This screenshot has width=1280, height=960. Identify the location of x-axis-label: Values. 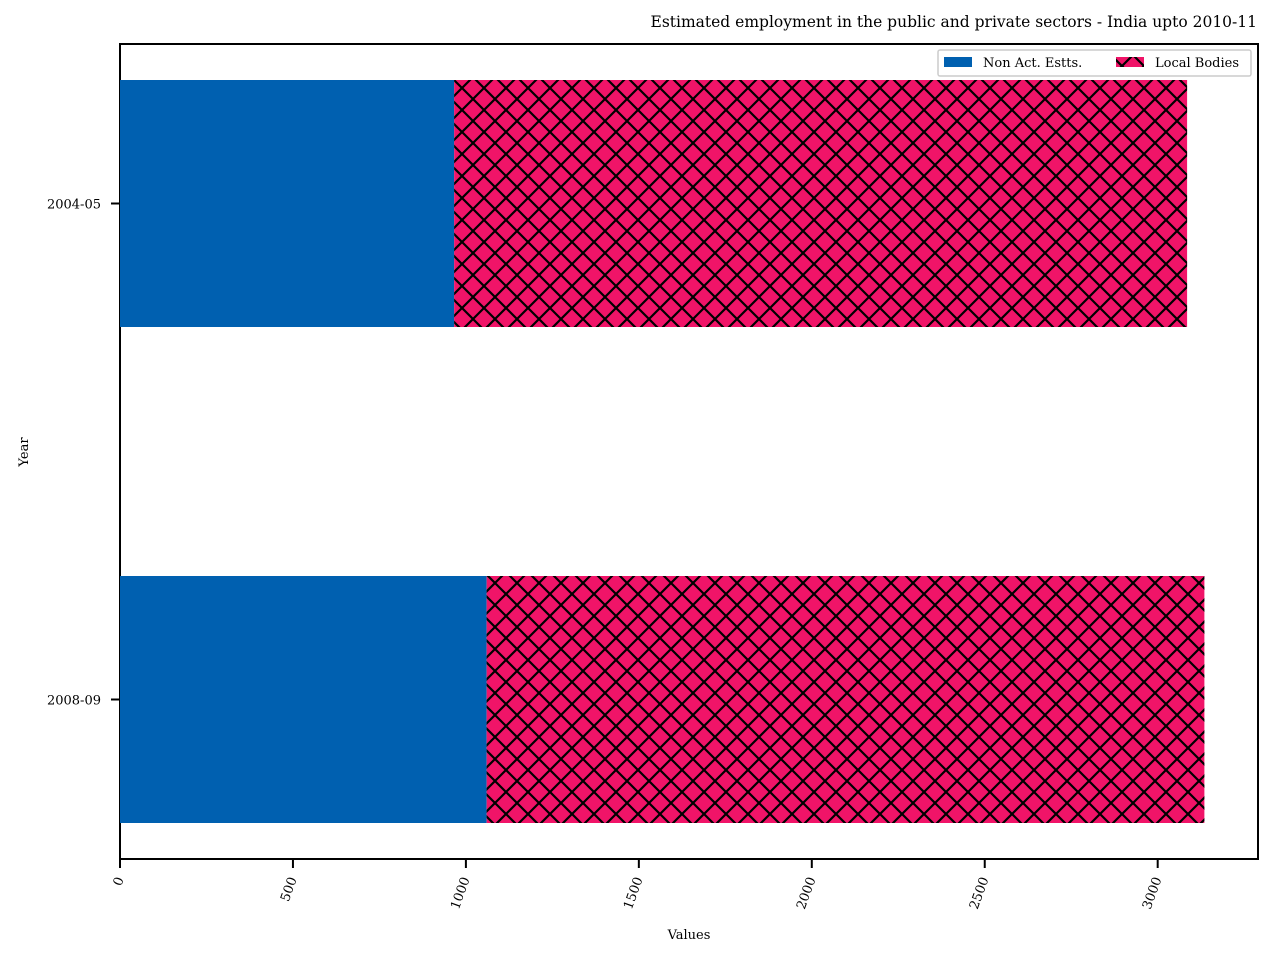
(689, 935).